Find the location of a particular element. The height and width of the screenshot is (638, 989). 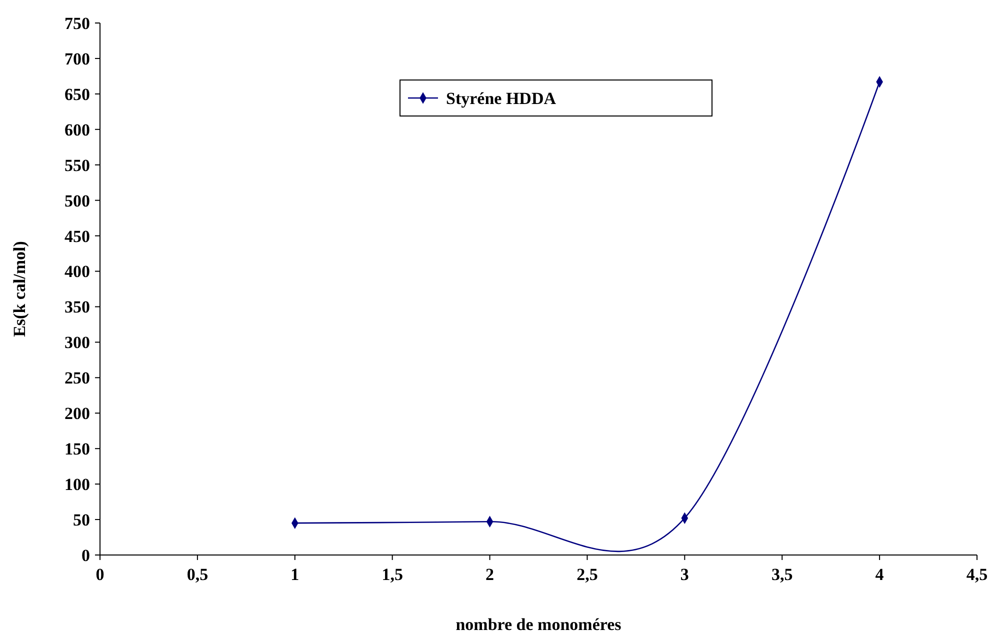

y-tick-label: 0 is located at coordinates (86, 555).